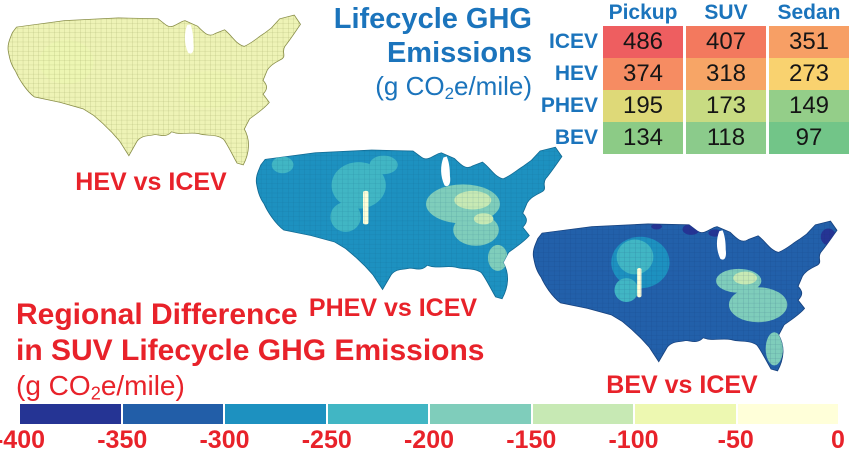  Describe the element at coordinates (809, 106) in the screenshot. I see `table-cell: 149` at that location.